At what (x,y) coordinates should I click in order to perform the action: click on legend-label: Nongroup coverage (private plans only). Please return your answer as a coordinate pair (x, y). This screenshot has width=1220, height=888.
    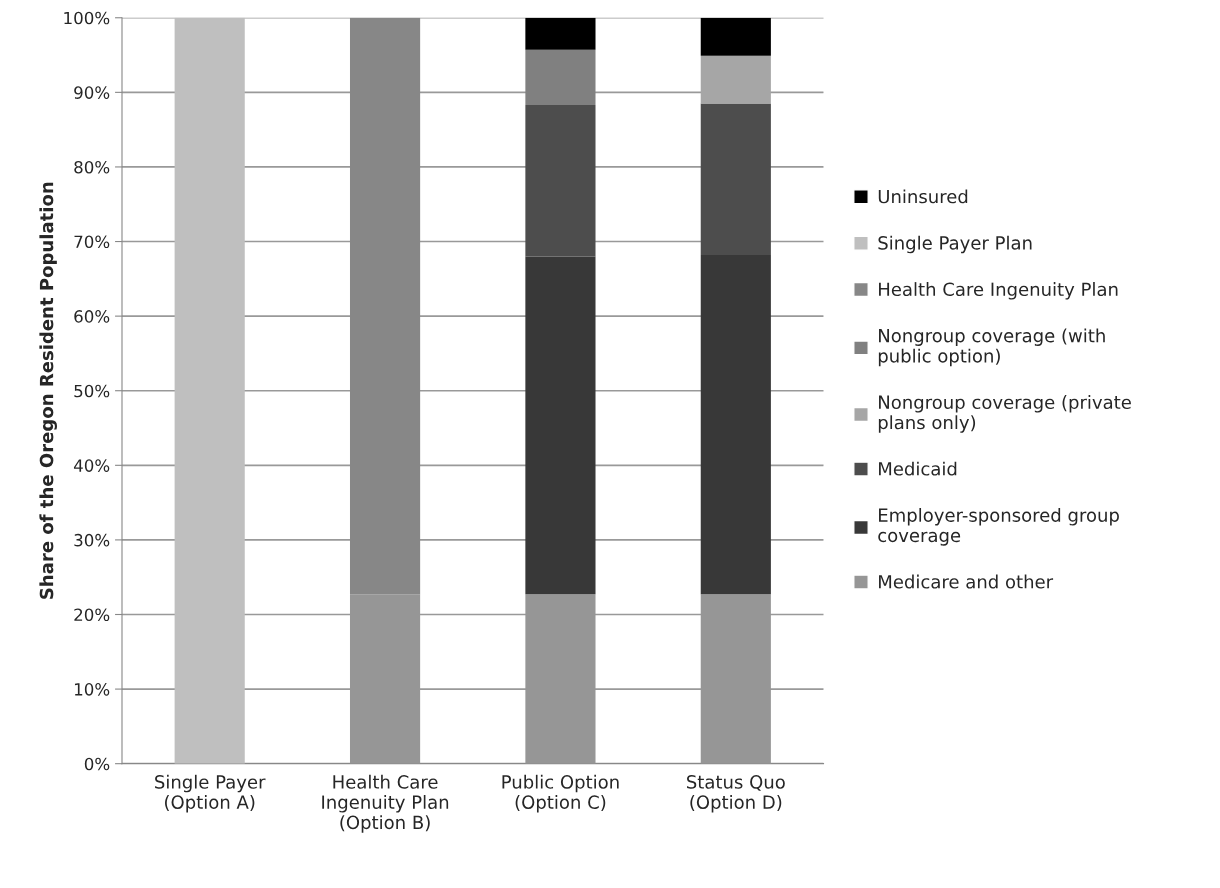
    Looking at the image, I should click on (1004, 414).